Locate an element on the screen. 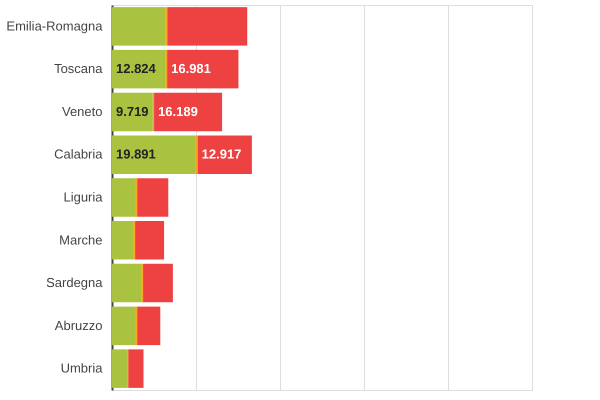 The width and height of the screenshot is (600, 400). y-tick-label: Toscana is located at coordinates (79, 68).